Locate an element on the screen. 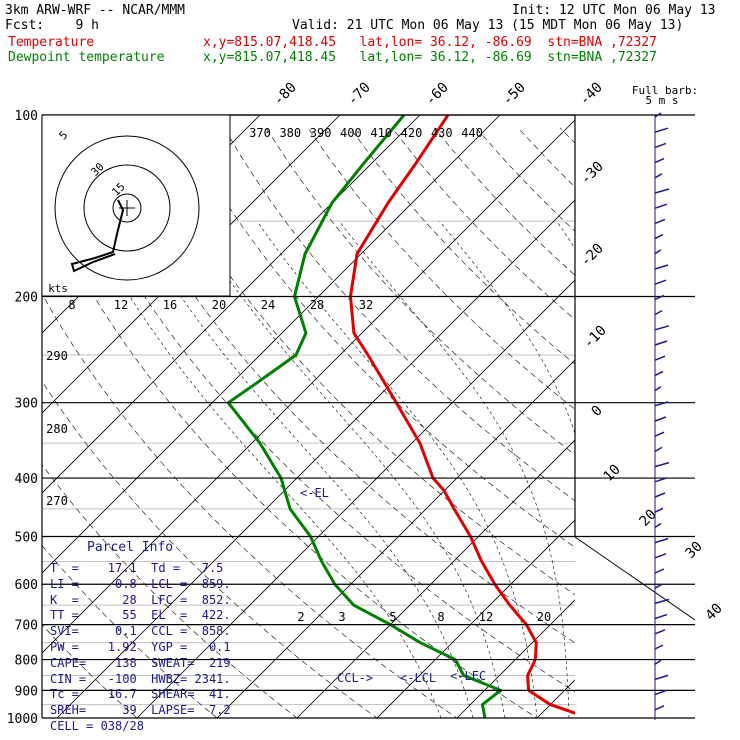  parcel-info-row: CAPE= 138 SWEAT= 219 is located at coordinates (140, 662).